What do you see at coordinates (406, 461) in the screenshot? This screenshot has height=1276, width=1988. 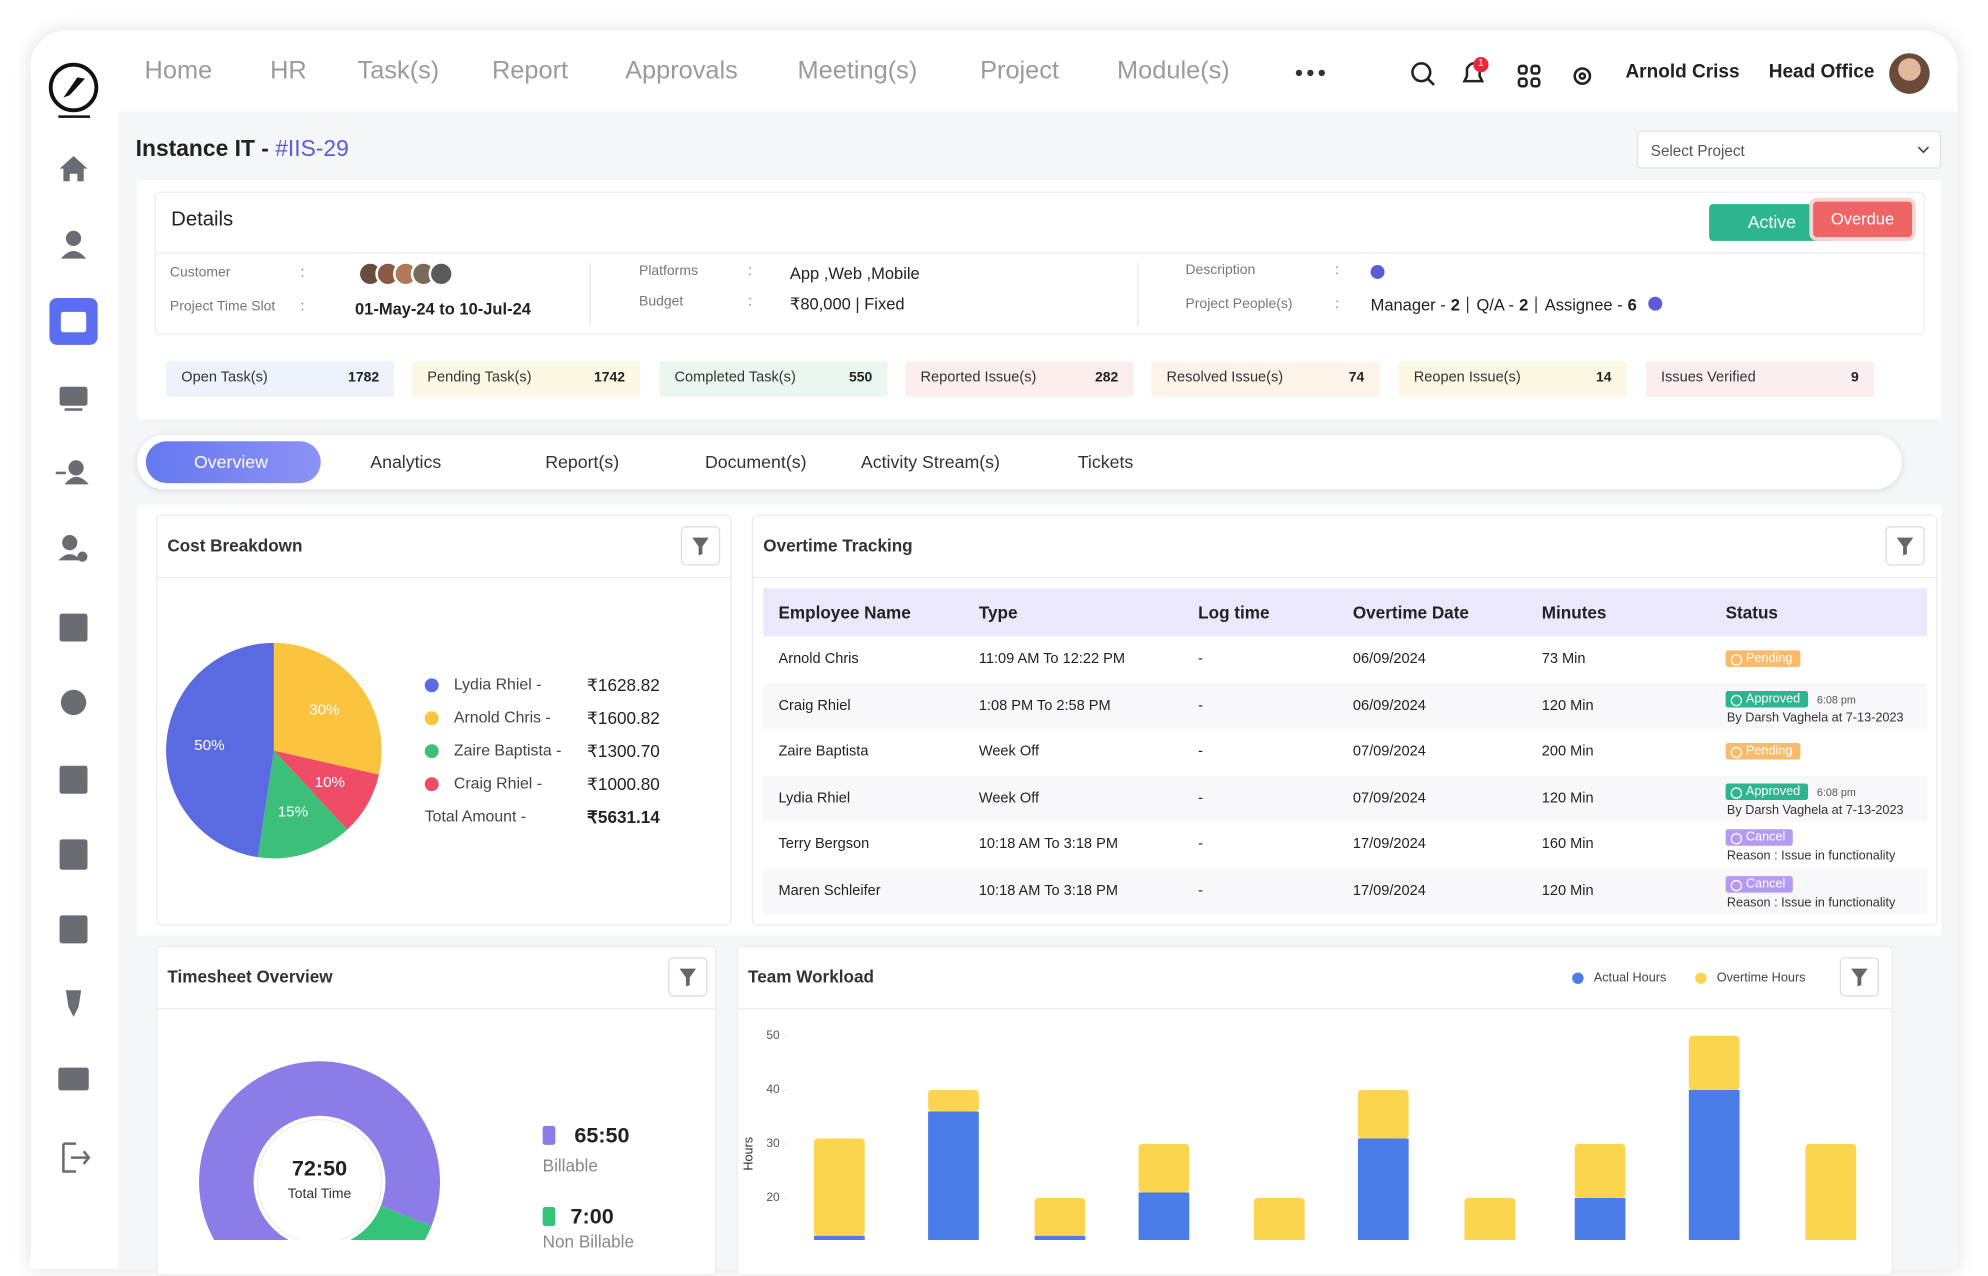 I see `tab: Analytics` at bounding box center [406, 461].